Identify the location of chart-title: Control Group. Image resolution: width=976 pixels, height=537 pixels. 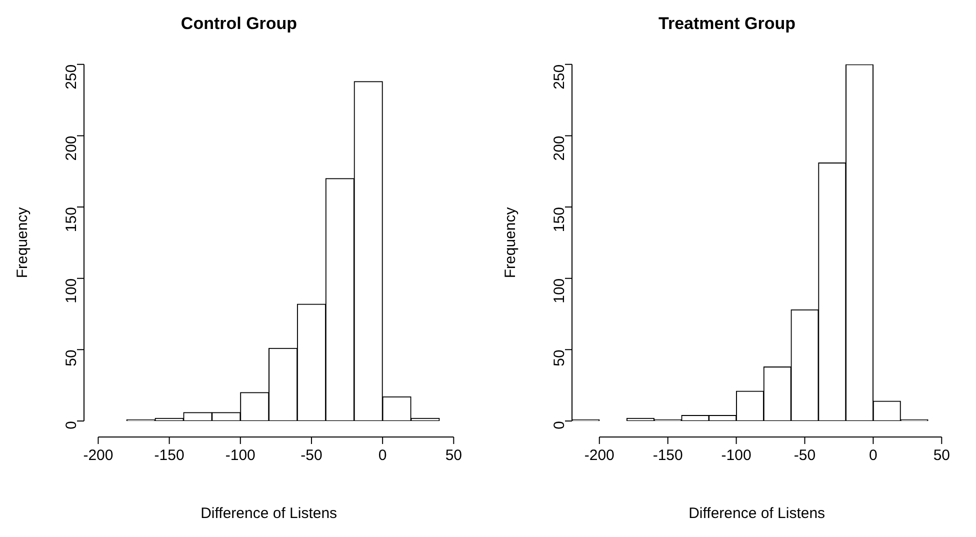
(239, 23).